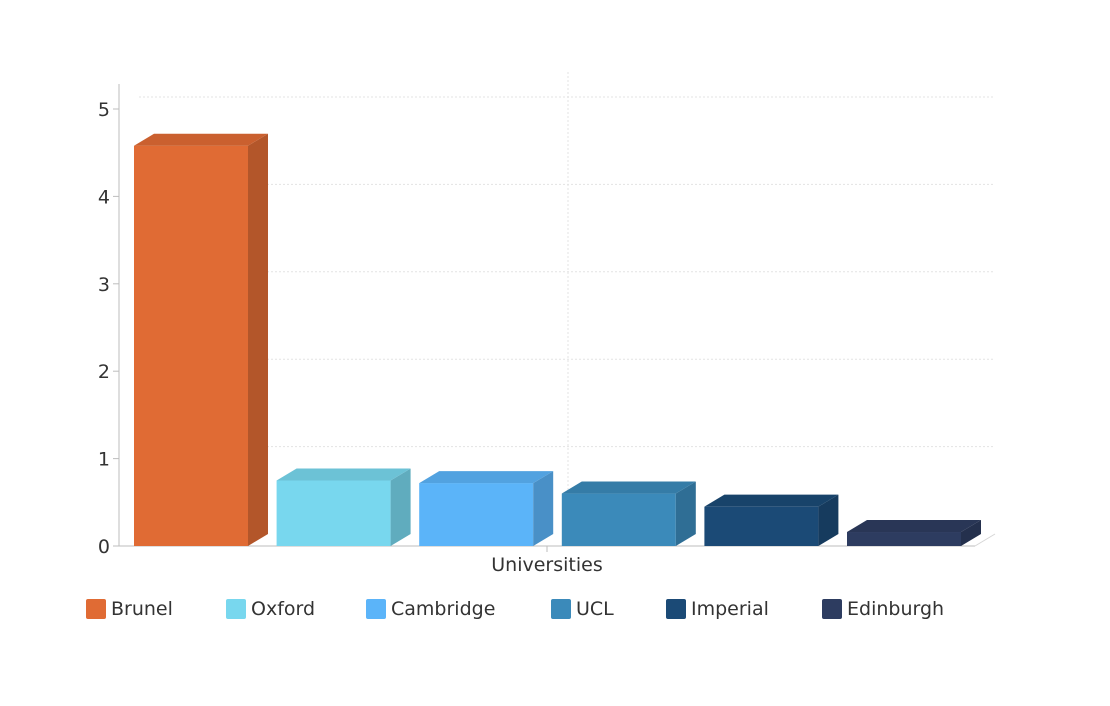 The width and height of the screenshot is (1110, 706). What do you see at coordinates (730, 609) in the screenshot?
I see `legend-label: Imperial` at bounding box center [730, 609].